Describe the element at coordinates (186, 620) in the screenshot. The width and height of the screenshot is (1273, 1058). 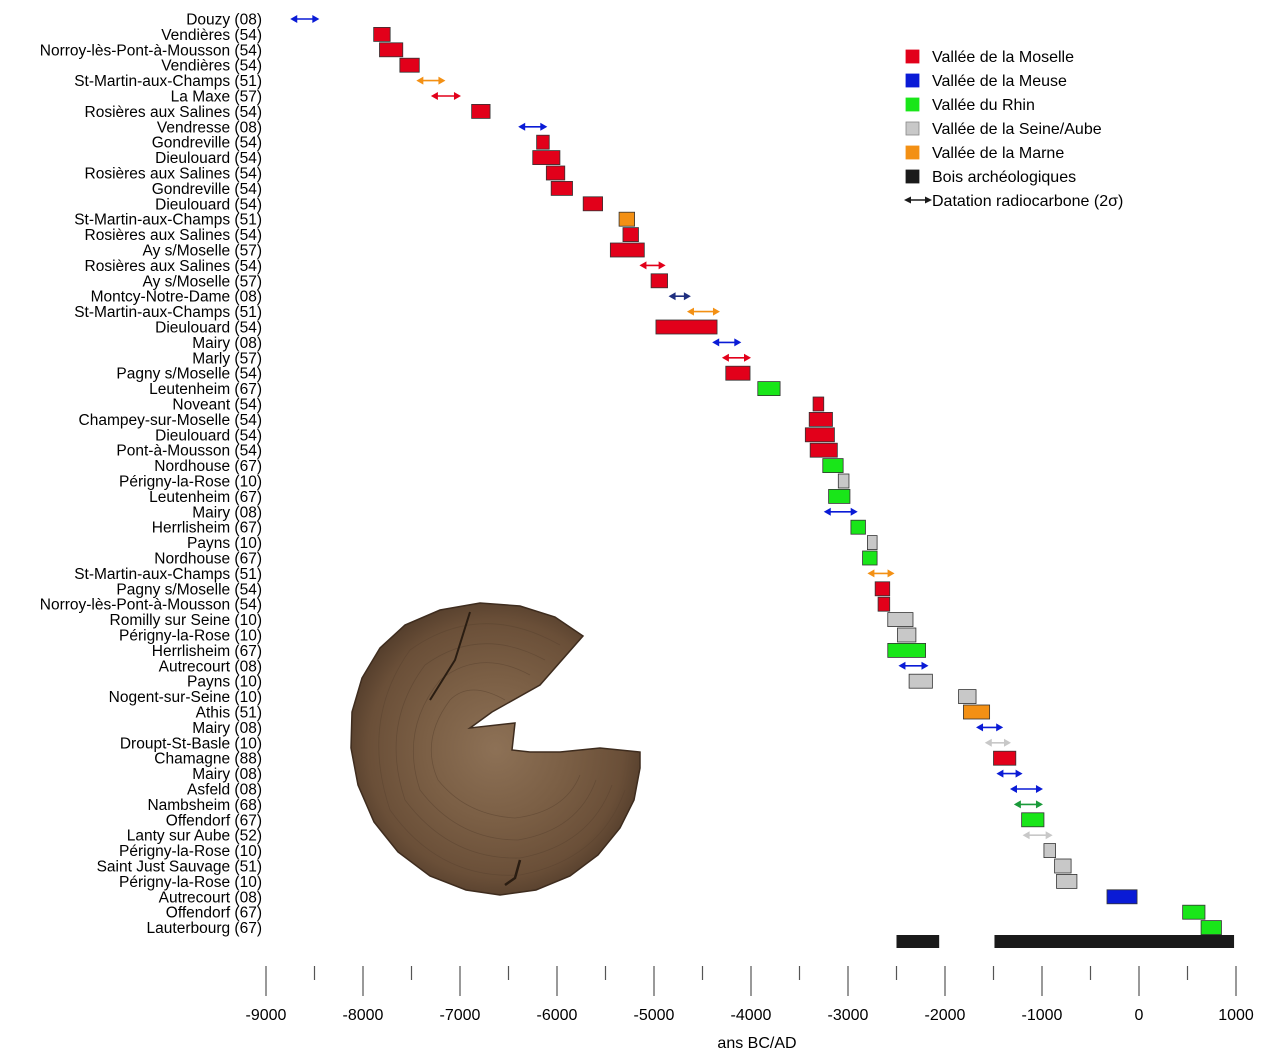
I see `row-label: Romilly sur Seine (10)` at that location.